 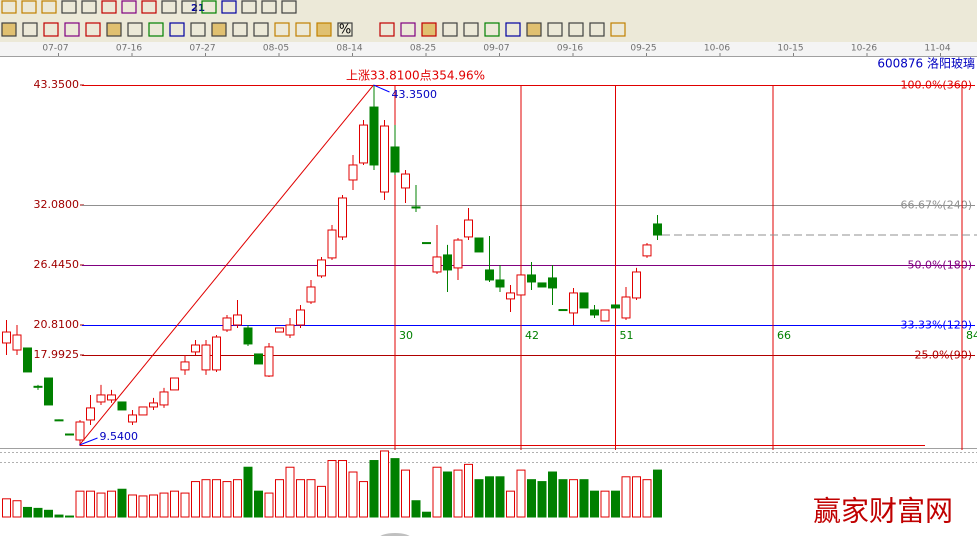 What do you see at coordinates (496, 49) in the screenshot?
I see `date-label: 09-07` at bounding box center [496, 49].